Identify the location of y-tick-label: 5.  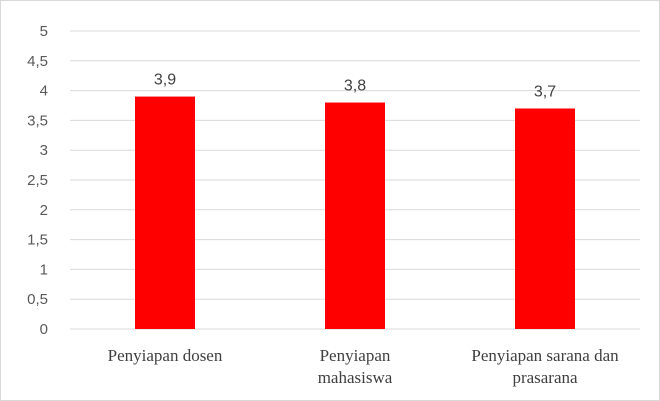
(44, 31).